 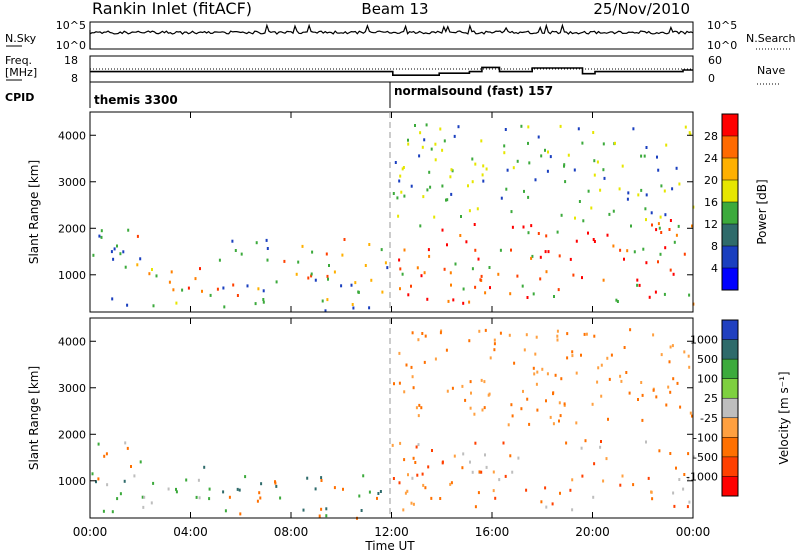 I want to click on beam-title: Beam 13, so click(x=394, y=9).